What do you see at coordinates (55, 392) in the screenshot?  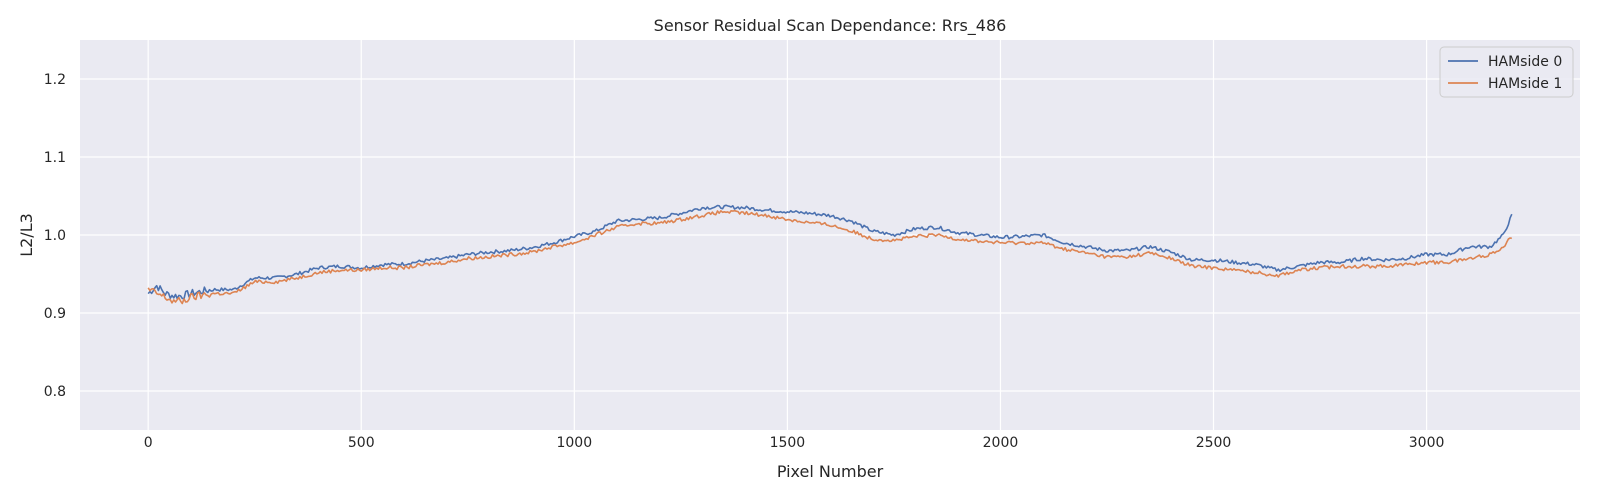 I see `y-tick-label: 0.8` at bounding box center [55, 392].